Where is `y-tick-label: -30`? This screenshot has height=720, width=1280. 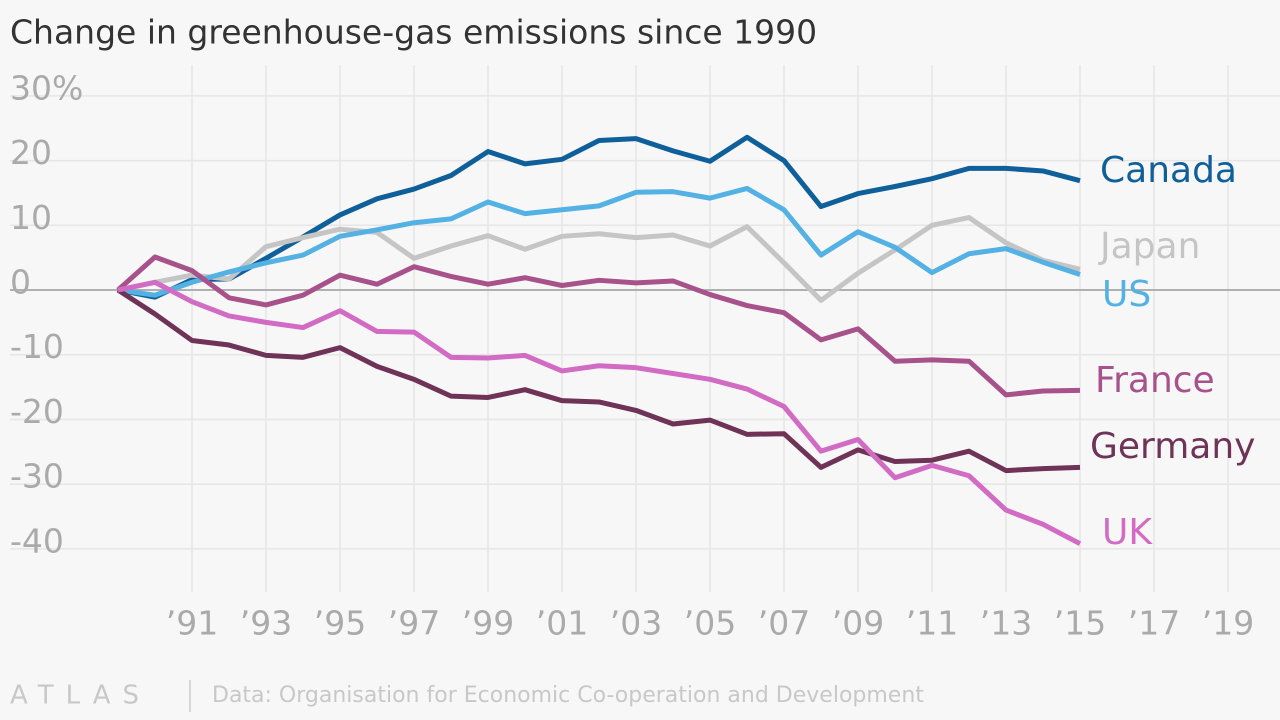
y-tick-label: -30 is located at coordinates (37, 476).